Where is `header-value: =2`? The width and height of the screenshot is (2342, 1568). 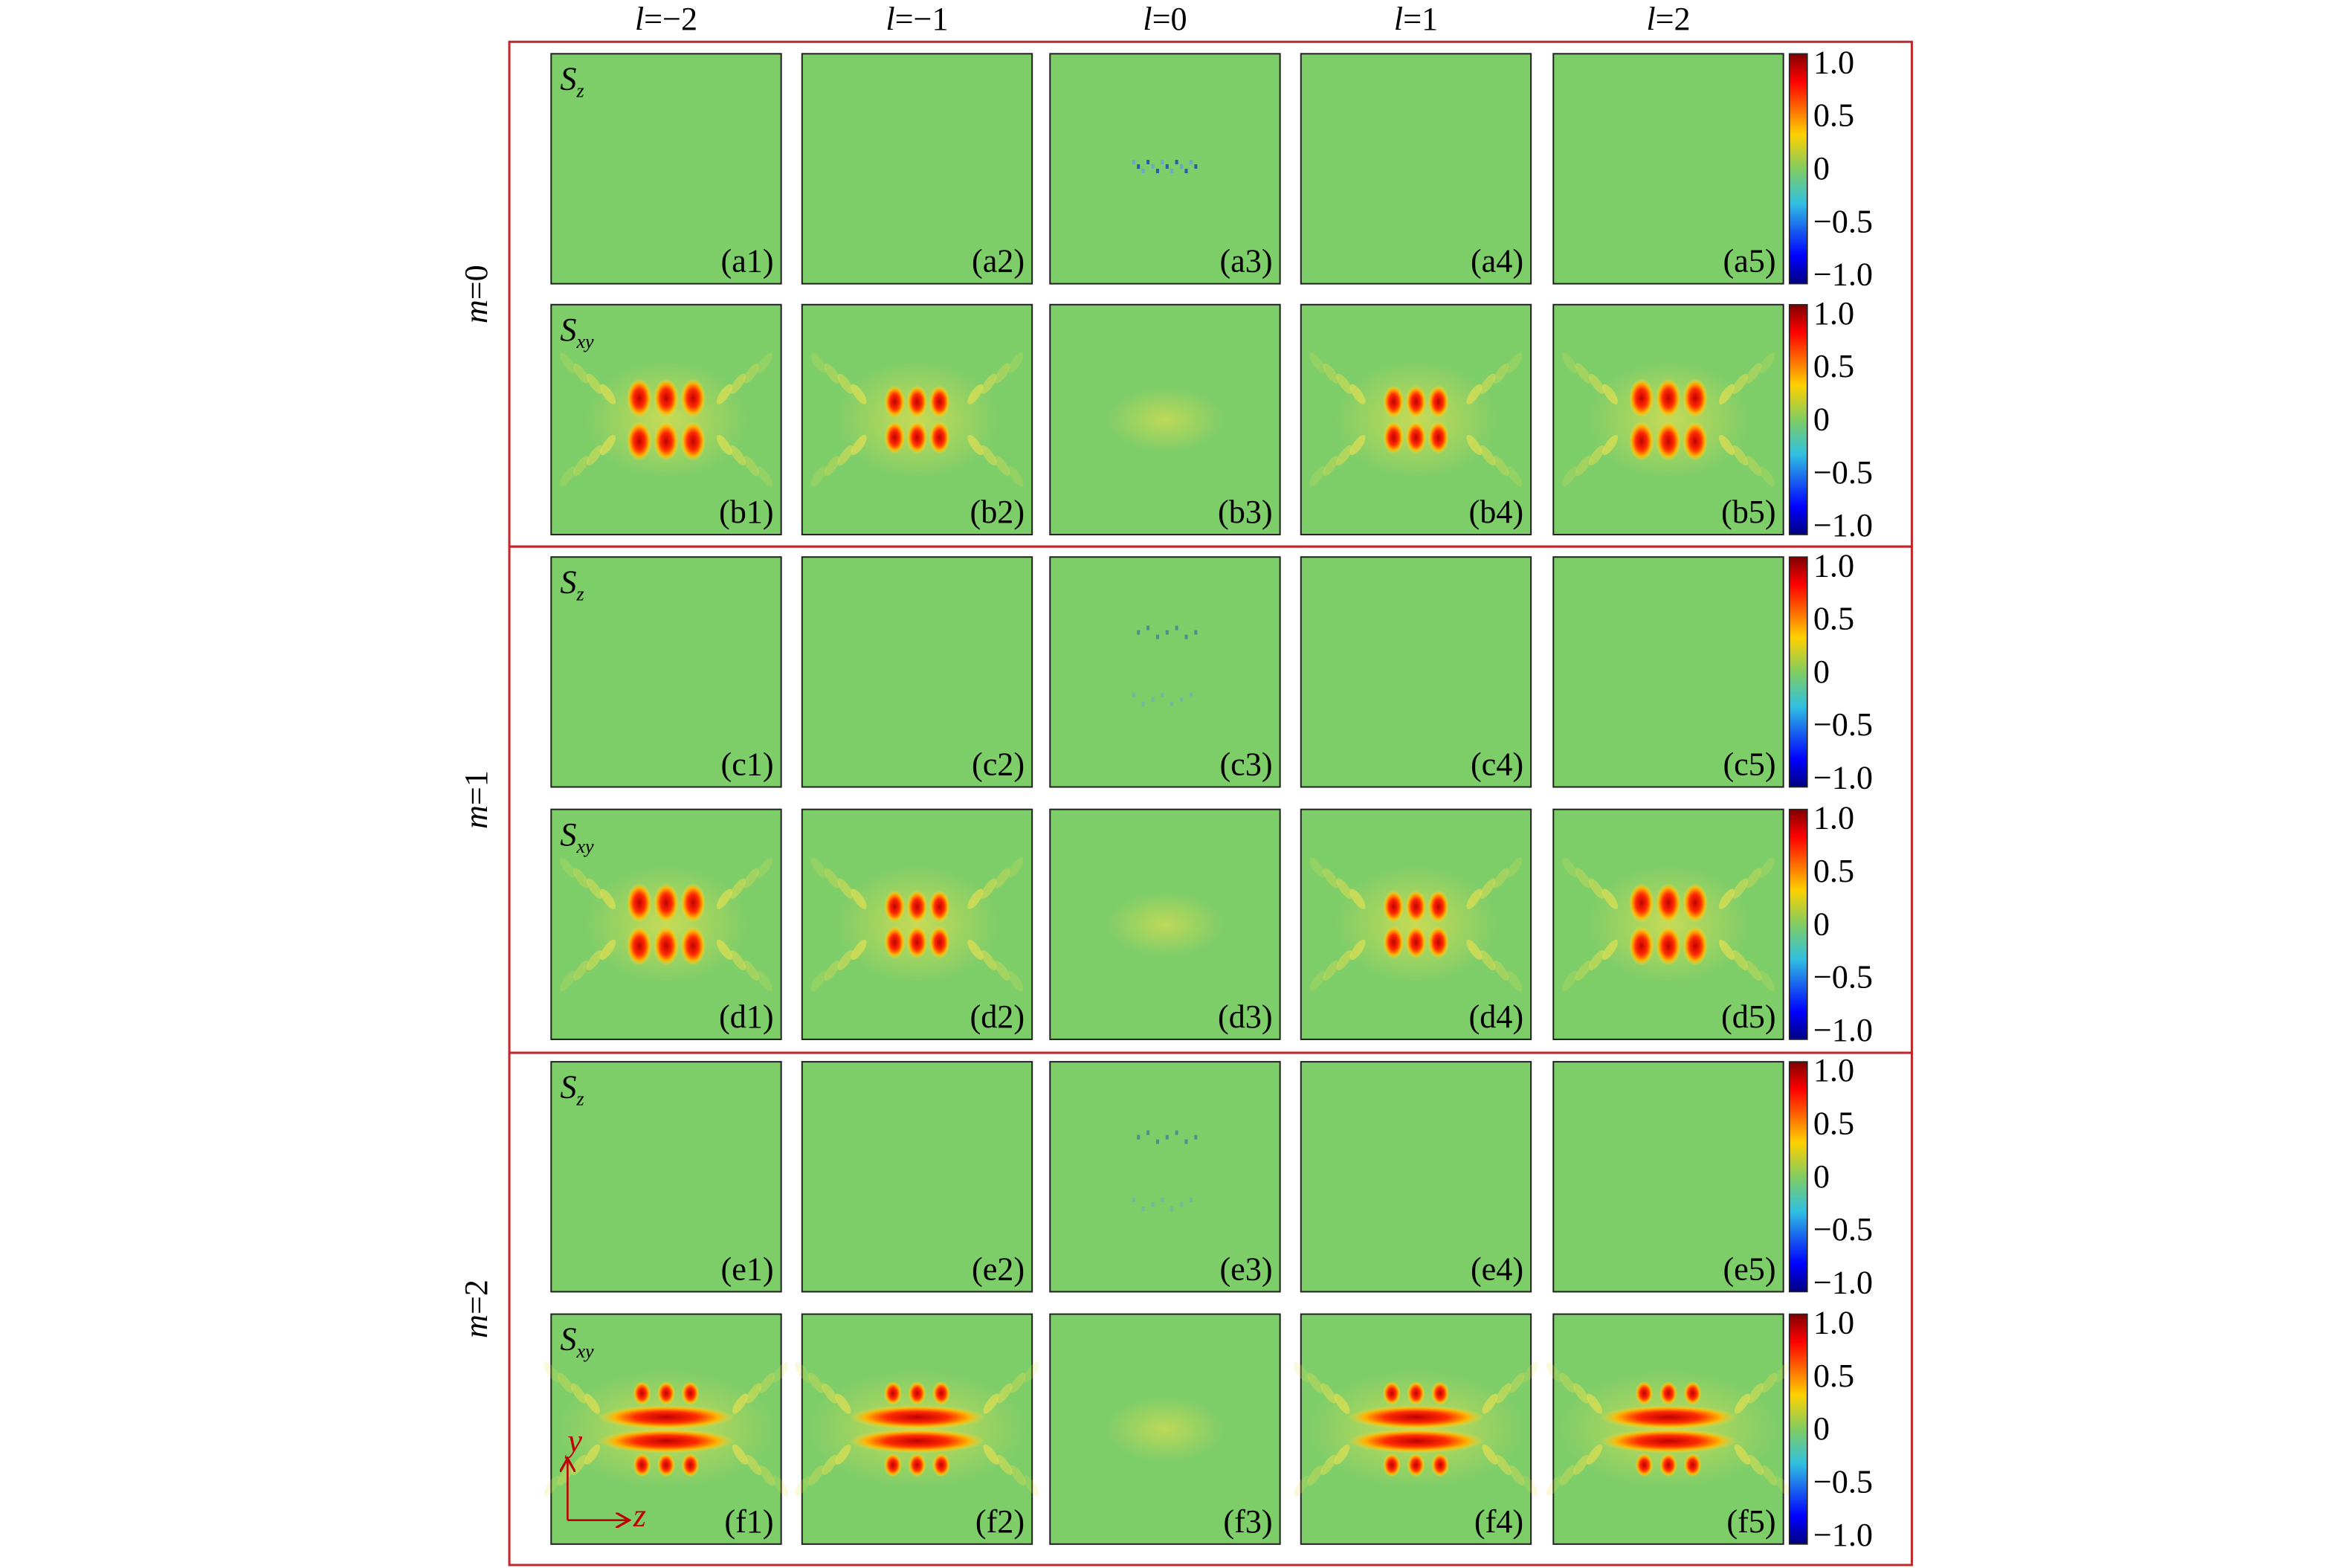
header-value: =2 is located at coordinates (1674, 19).